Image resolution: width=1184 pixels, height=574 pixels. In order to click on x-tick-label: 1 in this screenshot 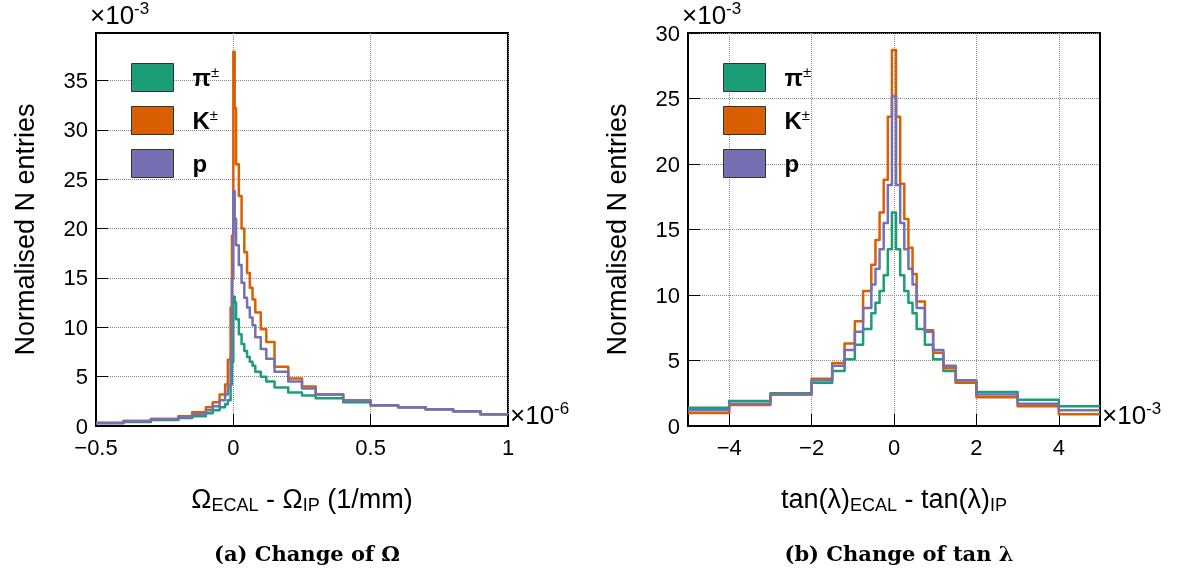, I will do `click(508, 447)`.